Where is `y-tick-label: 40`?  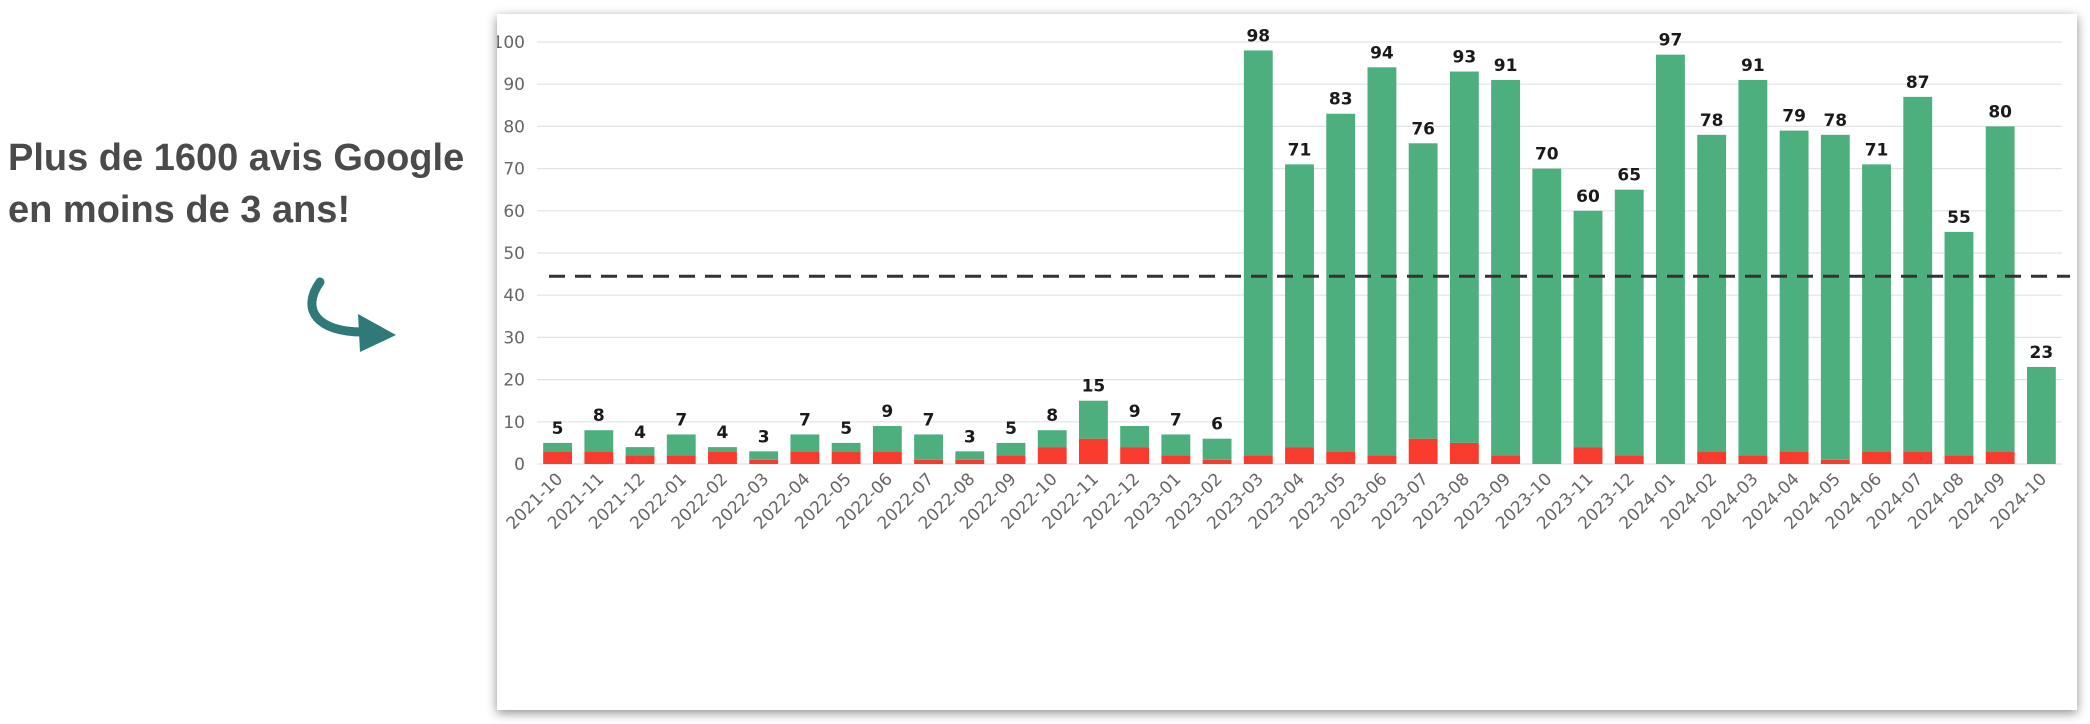 y-tick-label: 40 is located at coordinates (514, 296).